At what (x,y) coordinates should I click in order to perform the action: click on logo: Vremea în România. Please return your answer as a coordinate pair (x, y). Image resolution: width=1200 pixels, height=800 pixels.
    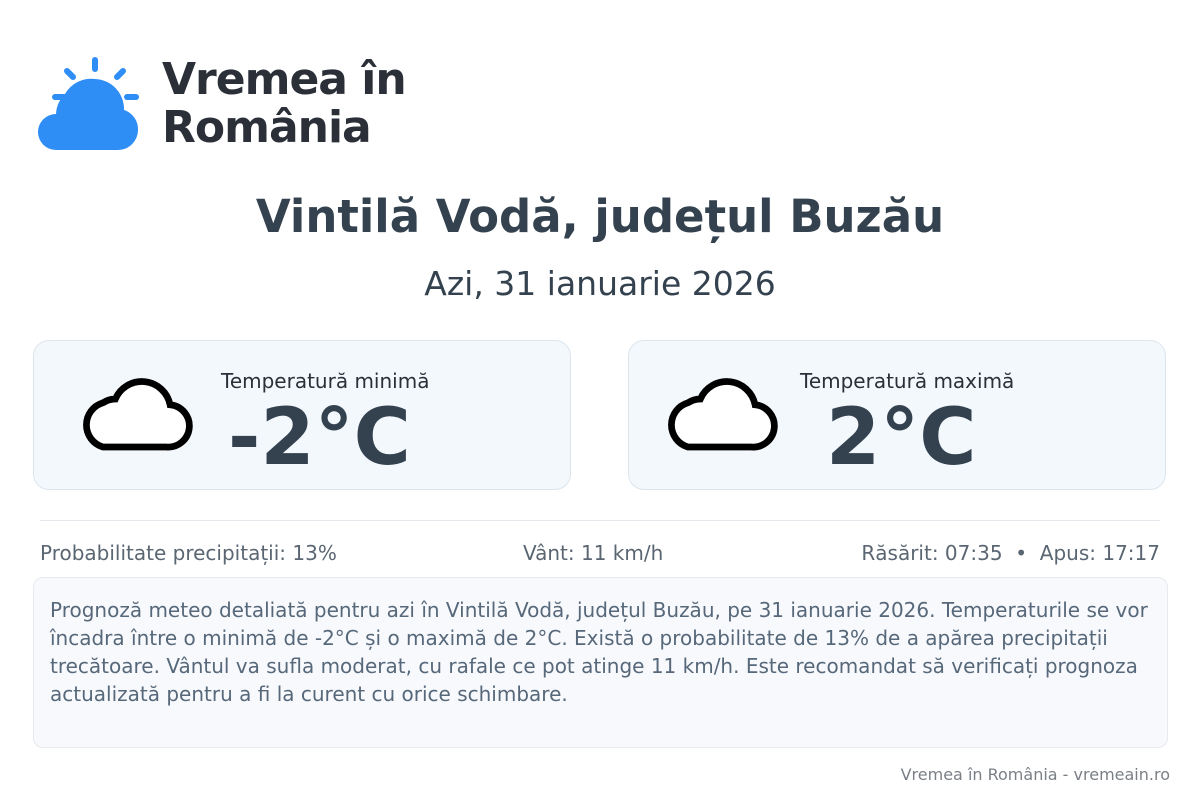
    Looking at the image, I should click on (221, 103).